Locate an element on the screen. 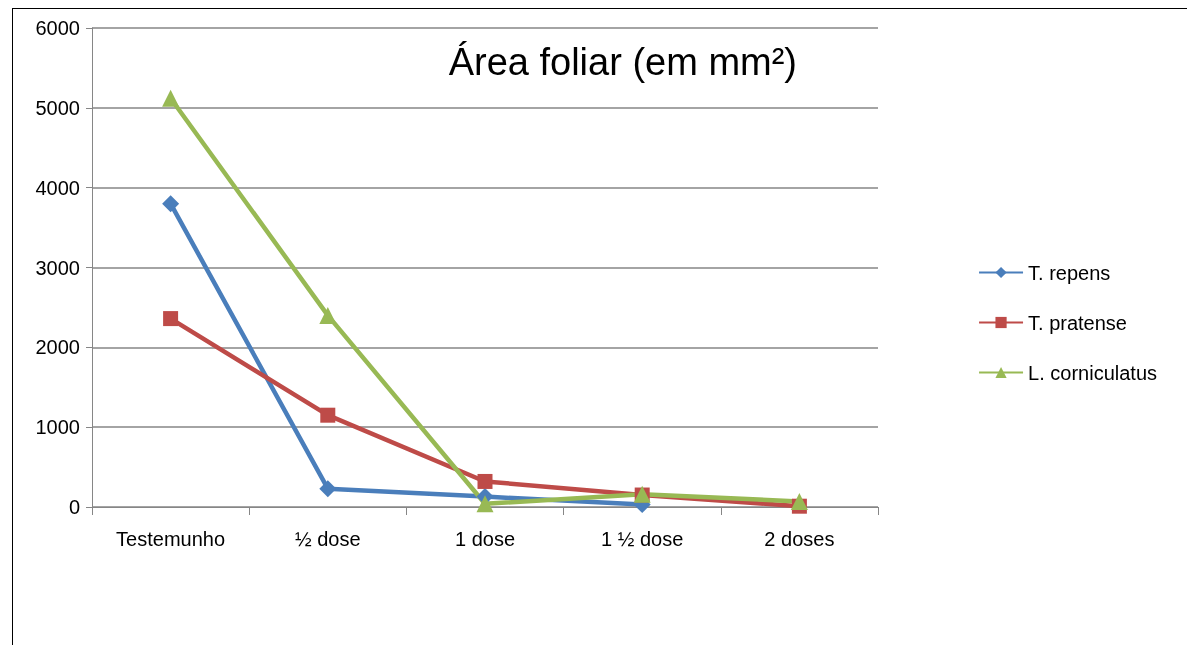 This screenshot has height=645, width=1187. x-tick-label: Testemunho is located at coordinates (171, 539).